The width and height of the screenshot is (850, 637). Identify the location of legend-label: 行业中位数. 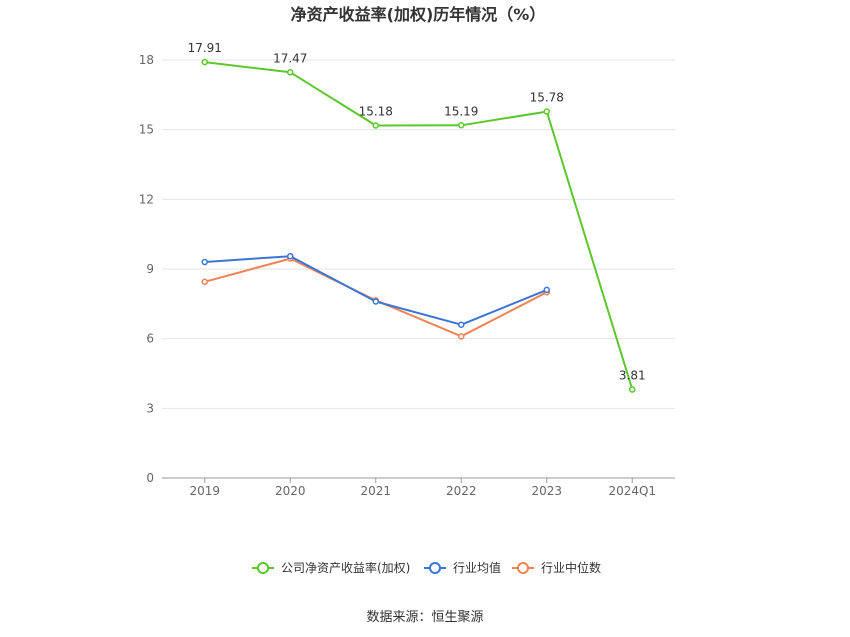
(571, 567).